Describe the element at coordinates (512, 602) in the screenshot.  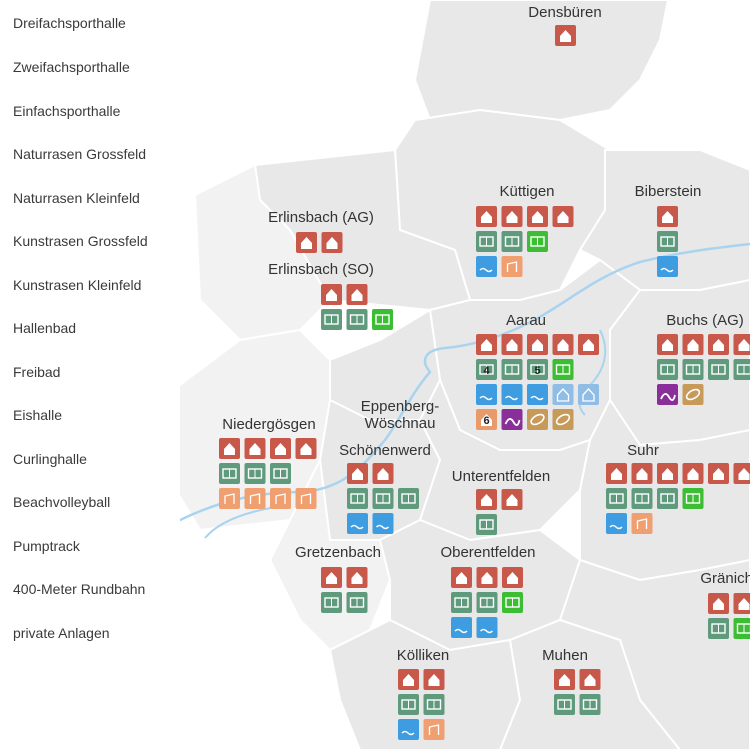
I see `facility-icon-oberentfelden-turf` at that location.